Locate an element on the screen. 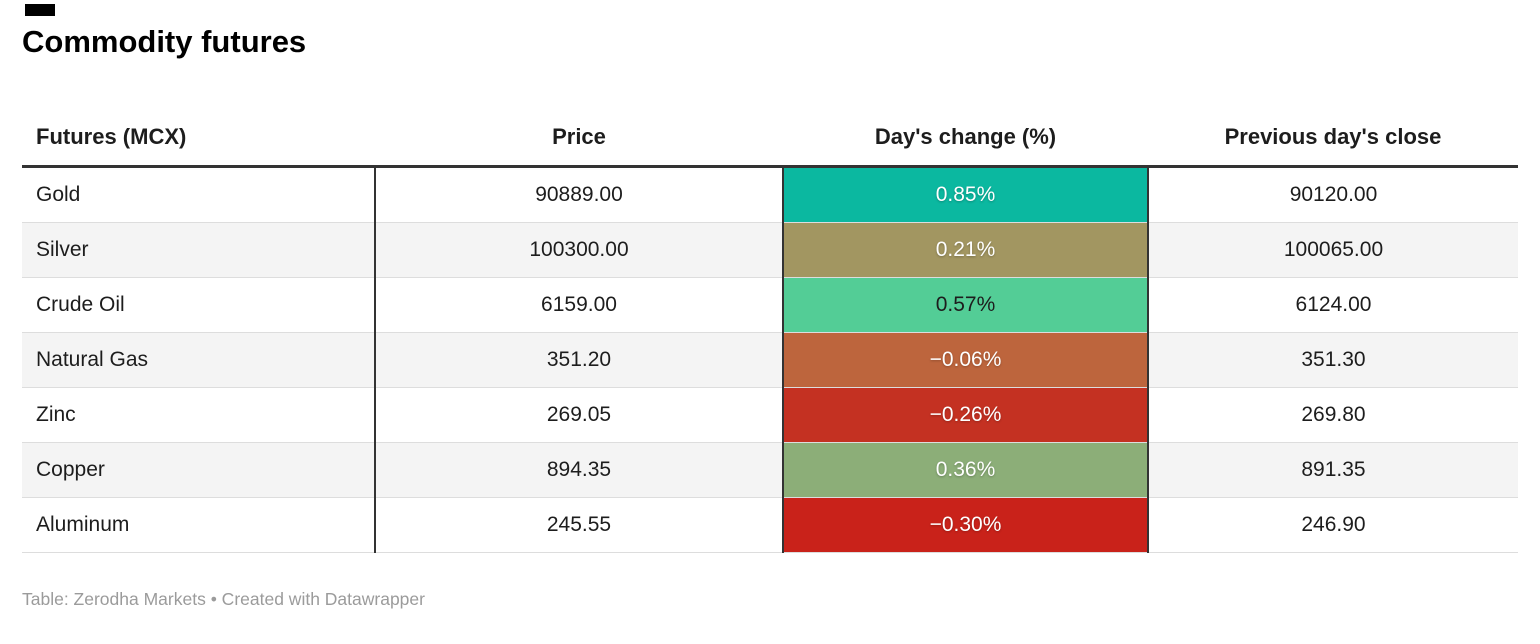  table-row: Natural Gas 351.20 −0.06% 351.30 is located at coordinates (770, 360).